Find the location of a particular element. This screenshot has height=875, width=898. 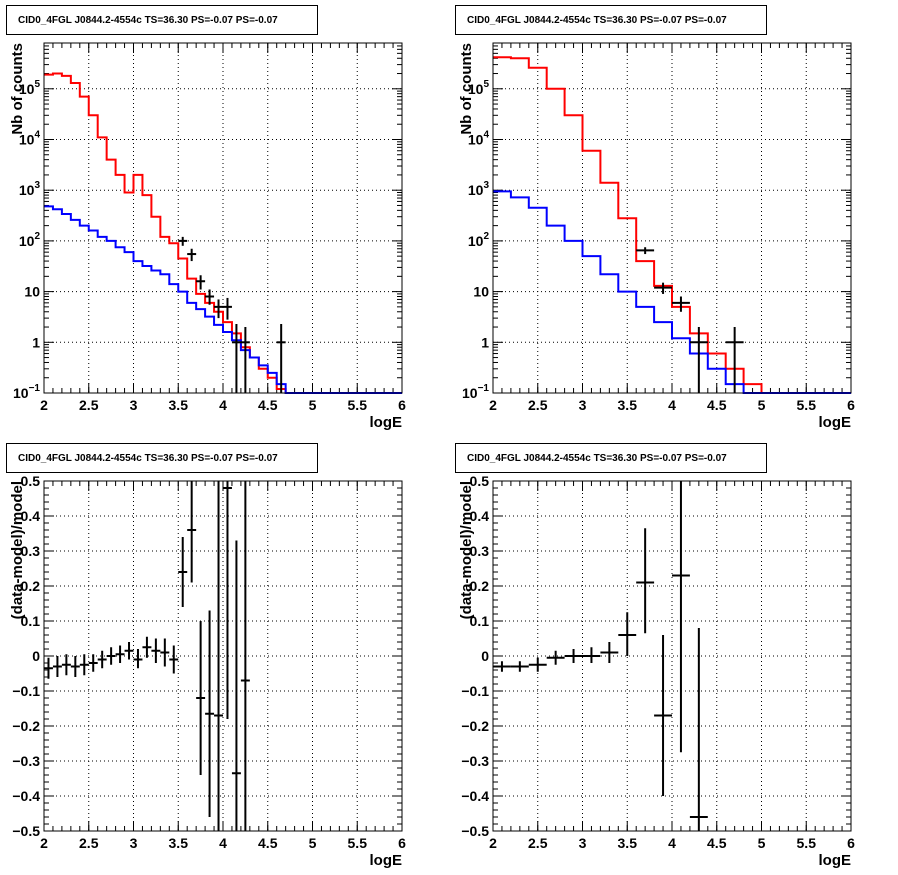

x-tick-label: 4 is located at coordinates (223, 405).